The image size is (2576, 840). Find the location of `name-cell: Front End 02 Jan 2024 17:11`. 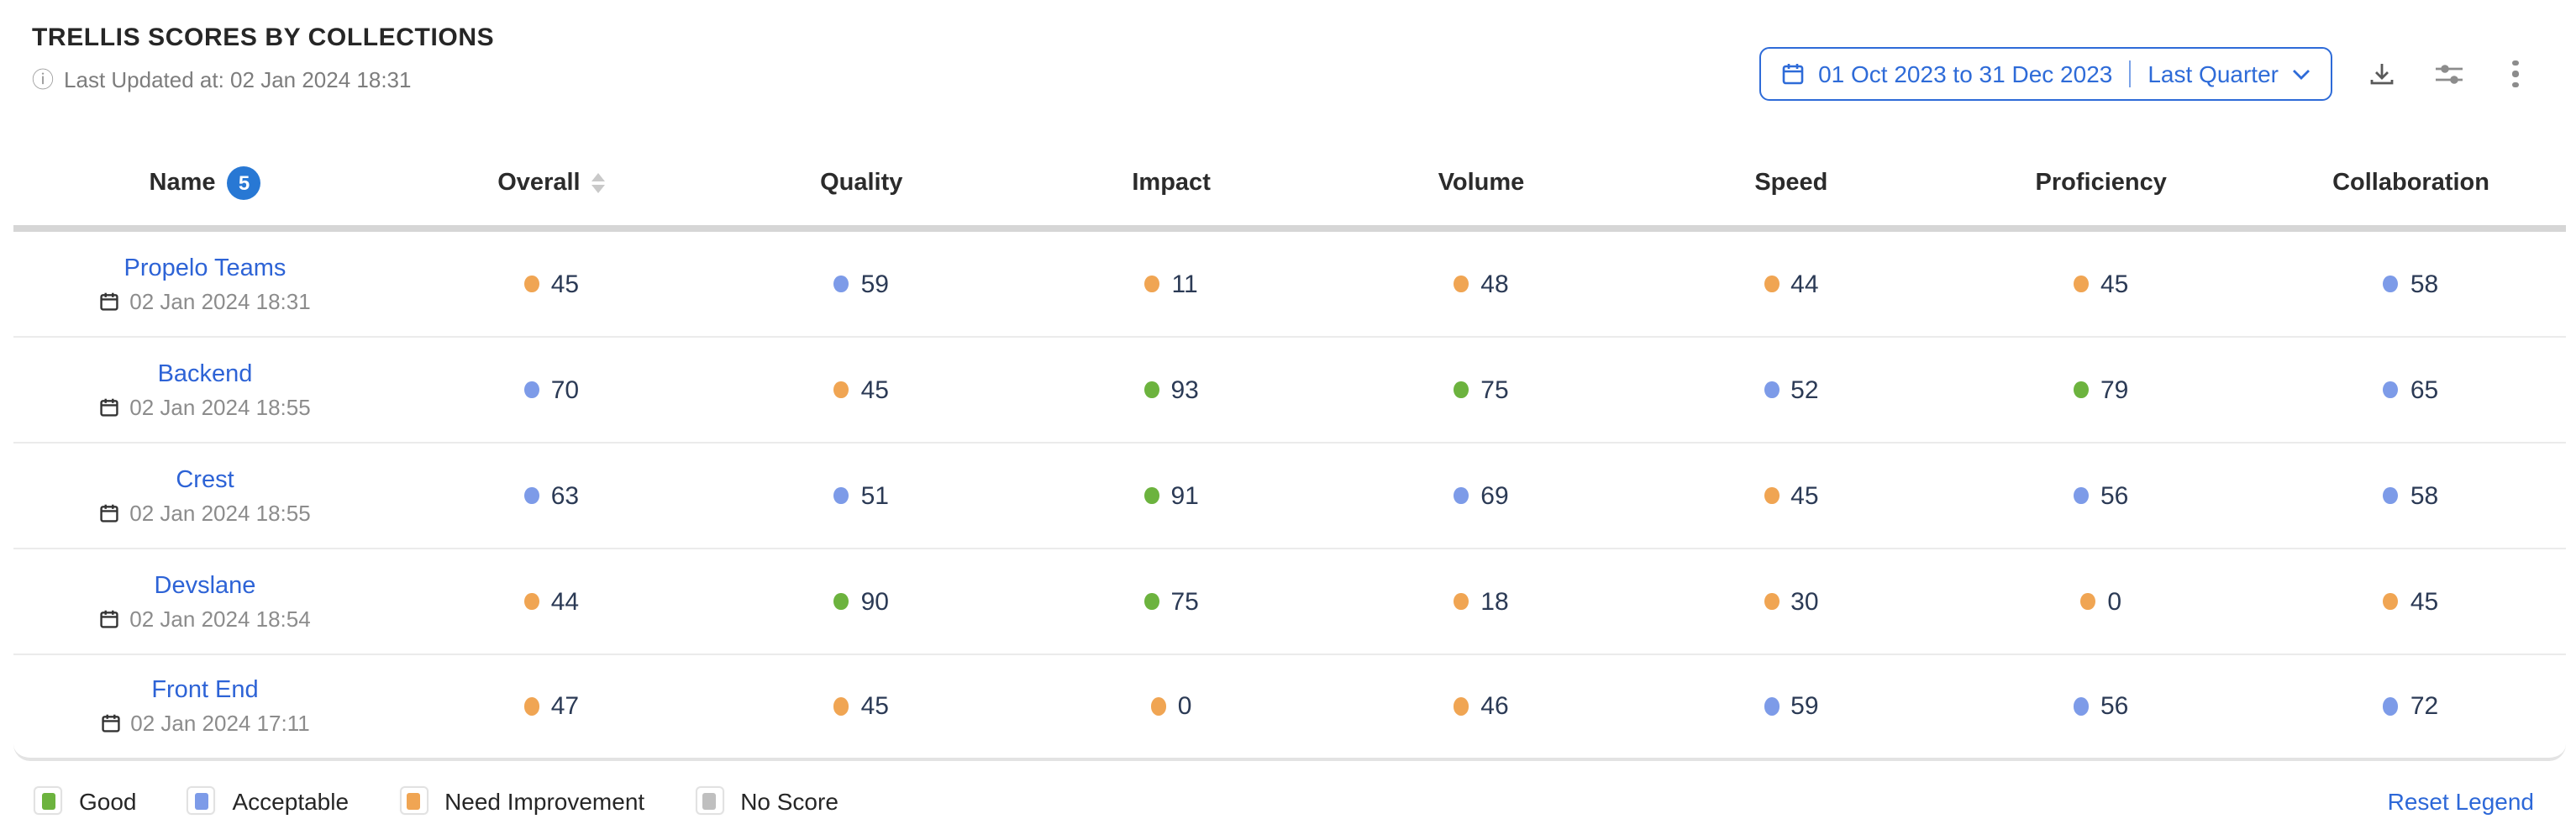

name-cell: Front End 02 Jan 2024 17:11 is located at coordinates (205, 706).